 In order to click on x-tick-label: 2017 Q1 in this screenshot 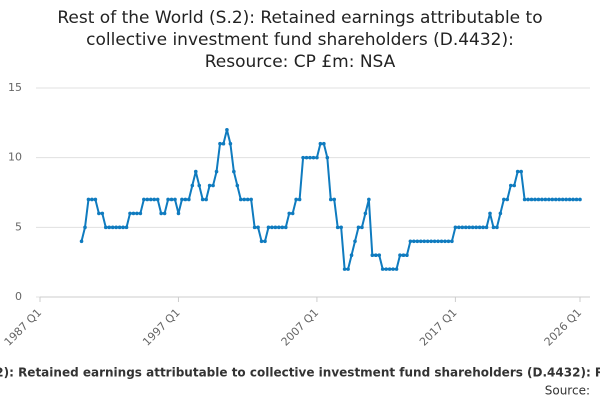, I will do `click(438, 327)`.